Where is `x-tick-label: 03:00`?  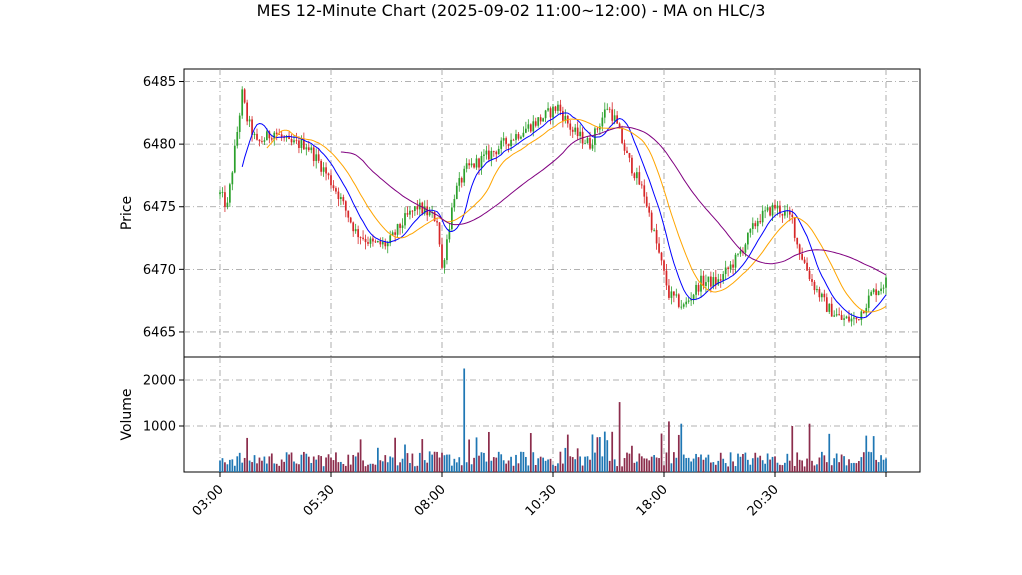
x-tick-label: 03:00 is located at coordinates (208, 500).